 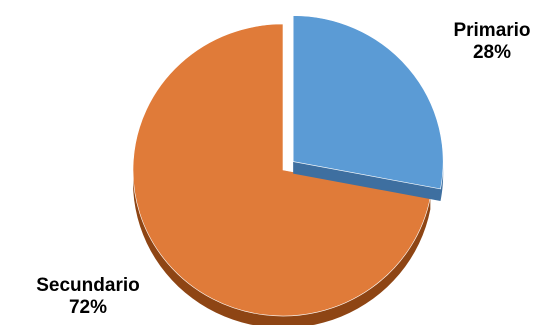 What do you see at coordinates (88, 285) in the screenshot?
I see `slice-name-secundario: Secundario` at bounding box center [88, 285].